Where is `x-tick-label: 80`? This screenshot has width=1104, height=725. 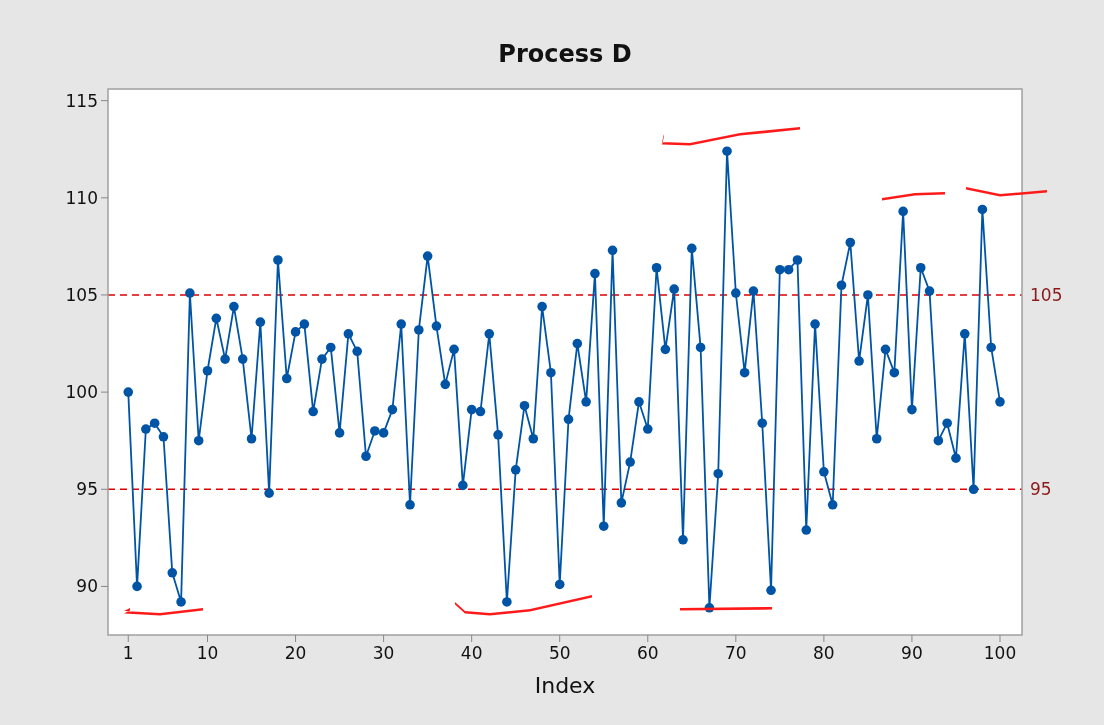
x-tick-label: 80 is located at coordinates (824, 653).